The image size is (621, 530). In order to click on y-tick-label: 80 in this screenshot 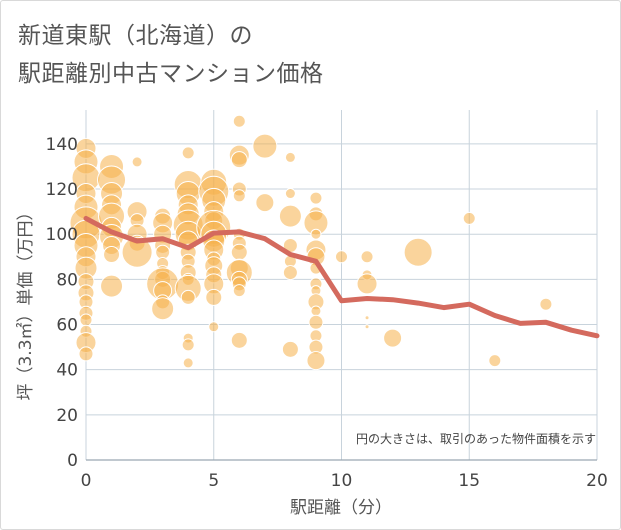, I will do `click(67, 280)`.